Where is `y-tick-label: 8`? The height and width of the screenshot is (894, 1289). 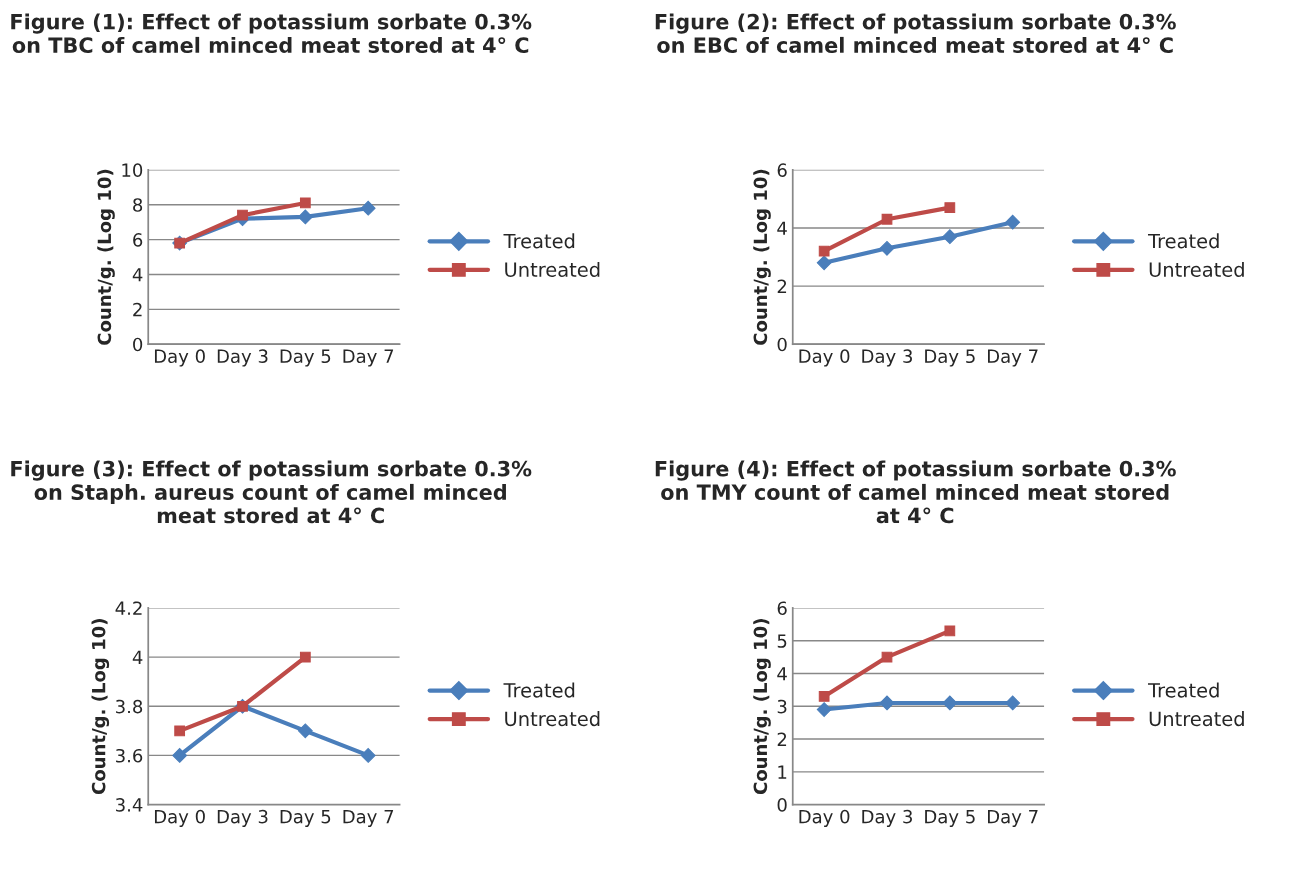
y-tick-label: 8 is located at coordinates (138, 205).